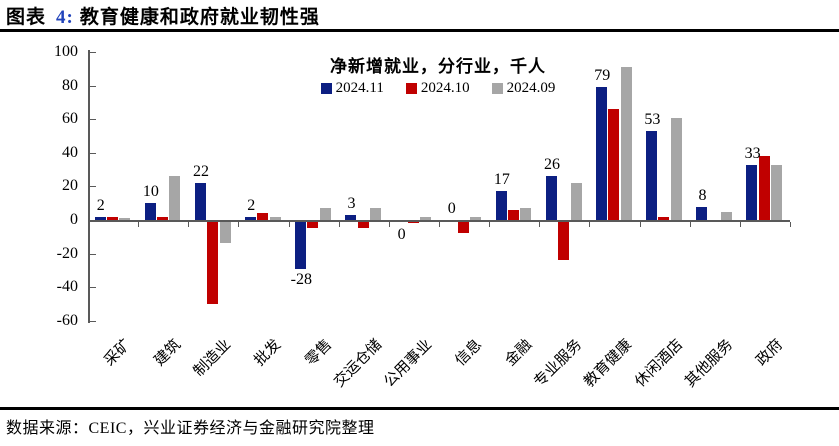 This screenshot has height=446, width=839. Describe the element at coordinates (608, 363) in the screenshot. I see `x-axis-category-label: 教育健康` at that location.